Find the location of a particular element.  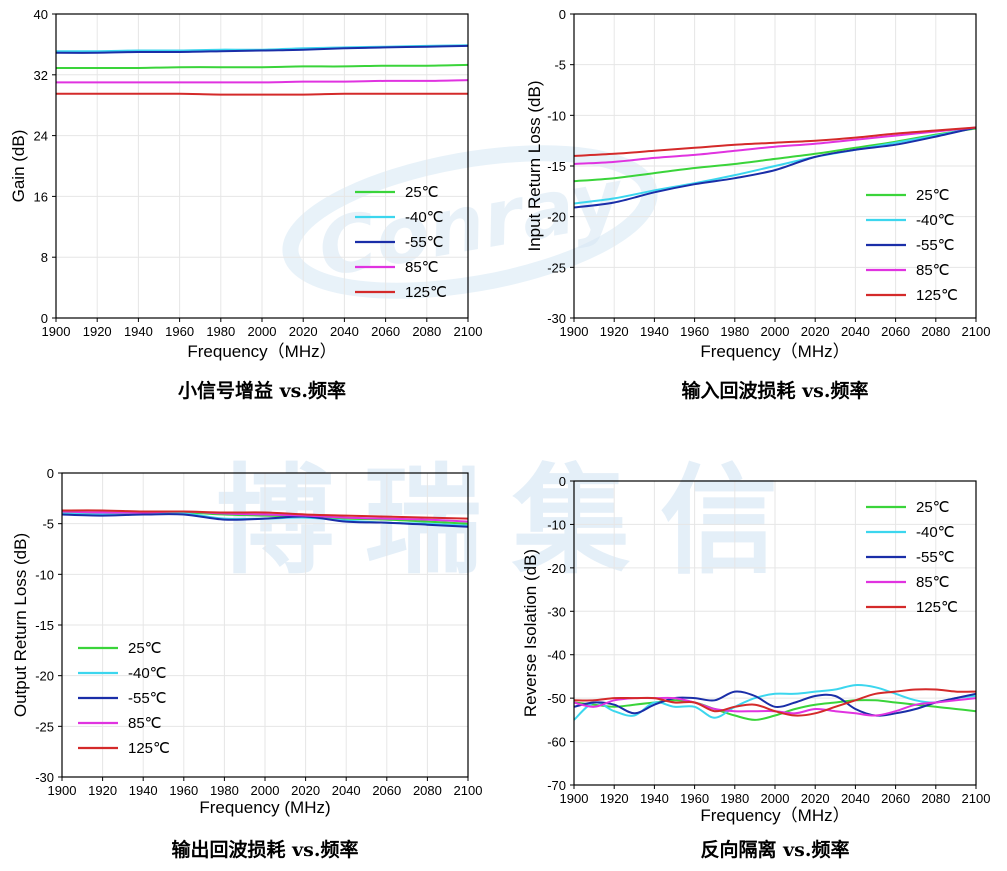

y-tick-label: -25 is located at coordinates (44, 726).